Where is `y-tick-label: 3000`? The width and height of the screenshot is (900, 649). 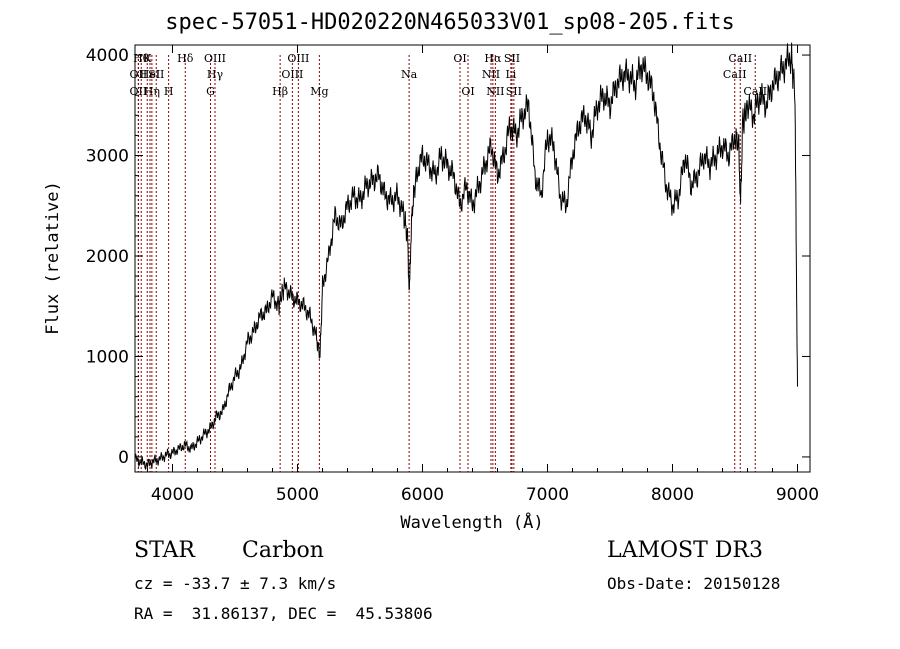
y-tick-label: 3000 is located at coordinates (107, 157).